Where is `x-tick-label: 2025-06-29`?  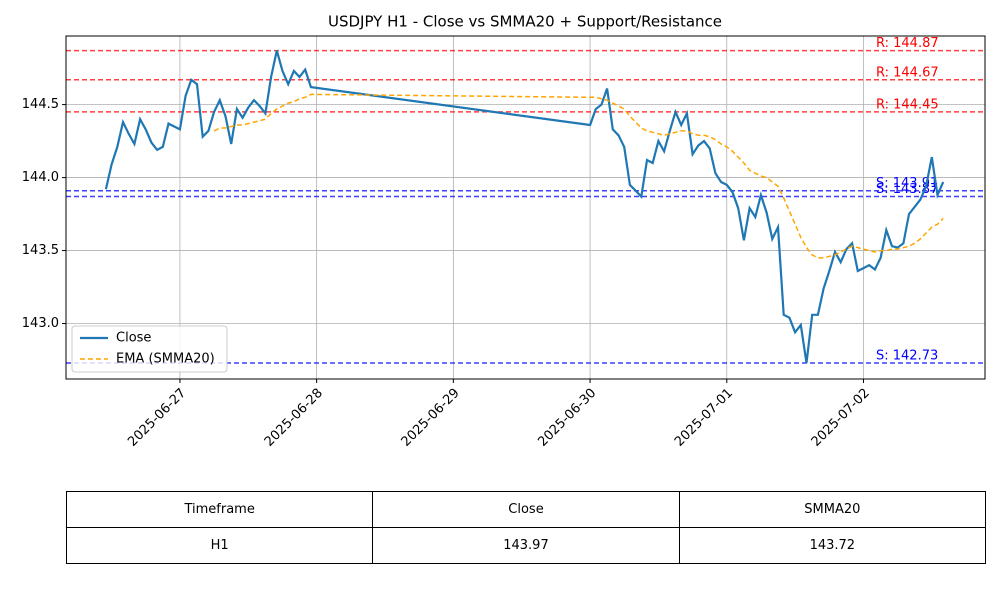 x-tick-label: 2025-06-29 is located at coordinates (431, 418).